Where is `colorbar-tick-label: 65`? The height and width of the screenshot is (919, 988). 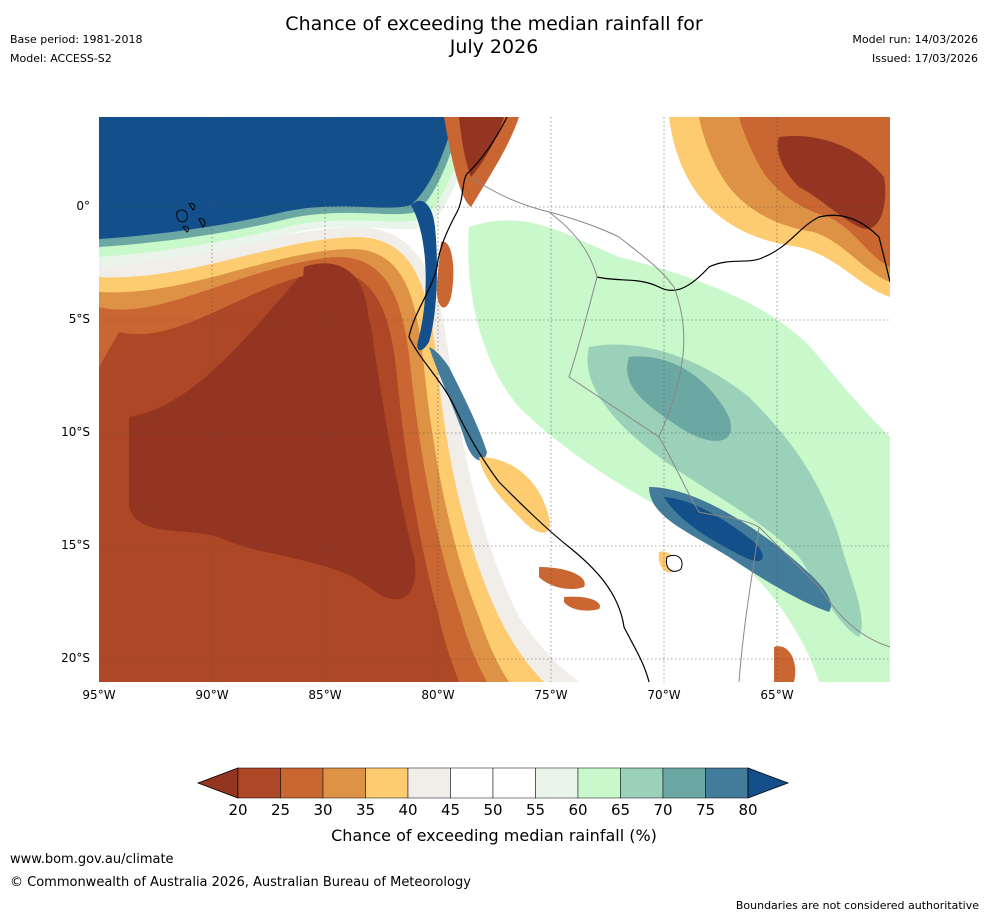 colorbar-tick-label: 65 is located at coordinates (620, 810).